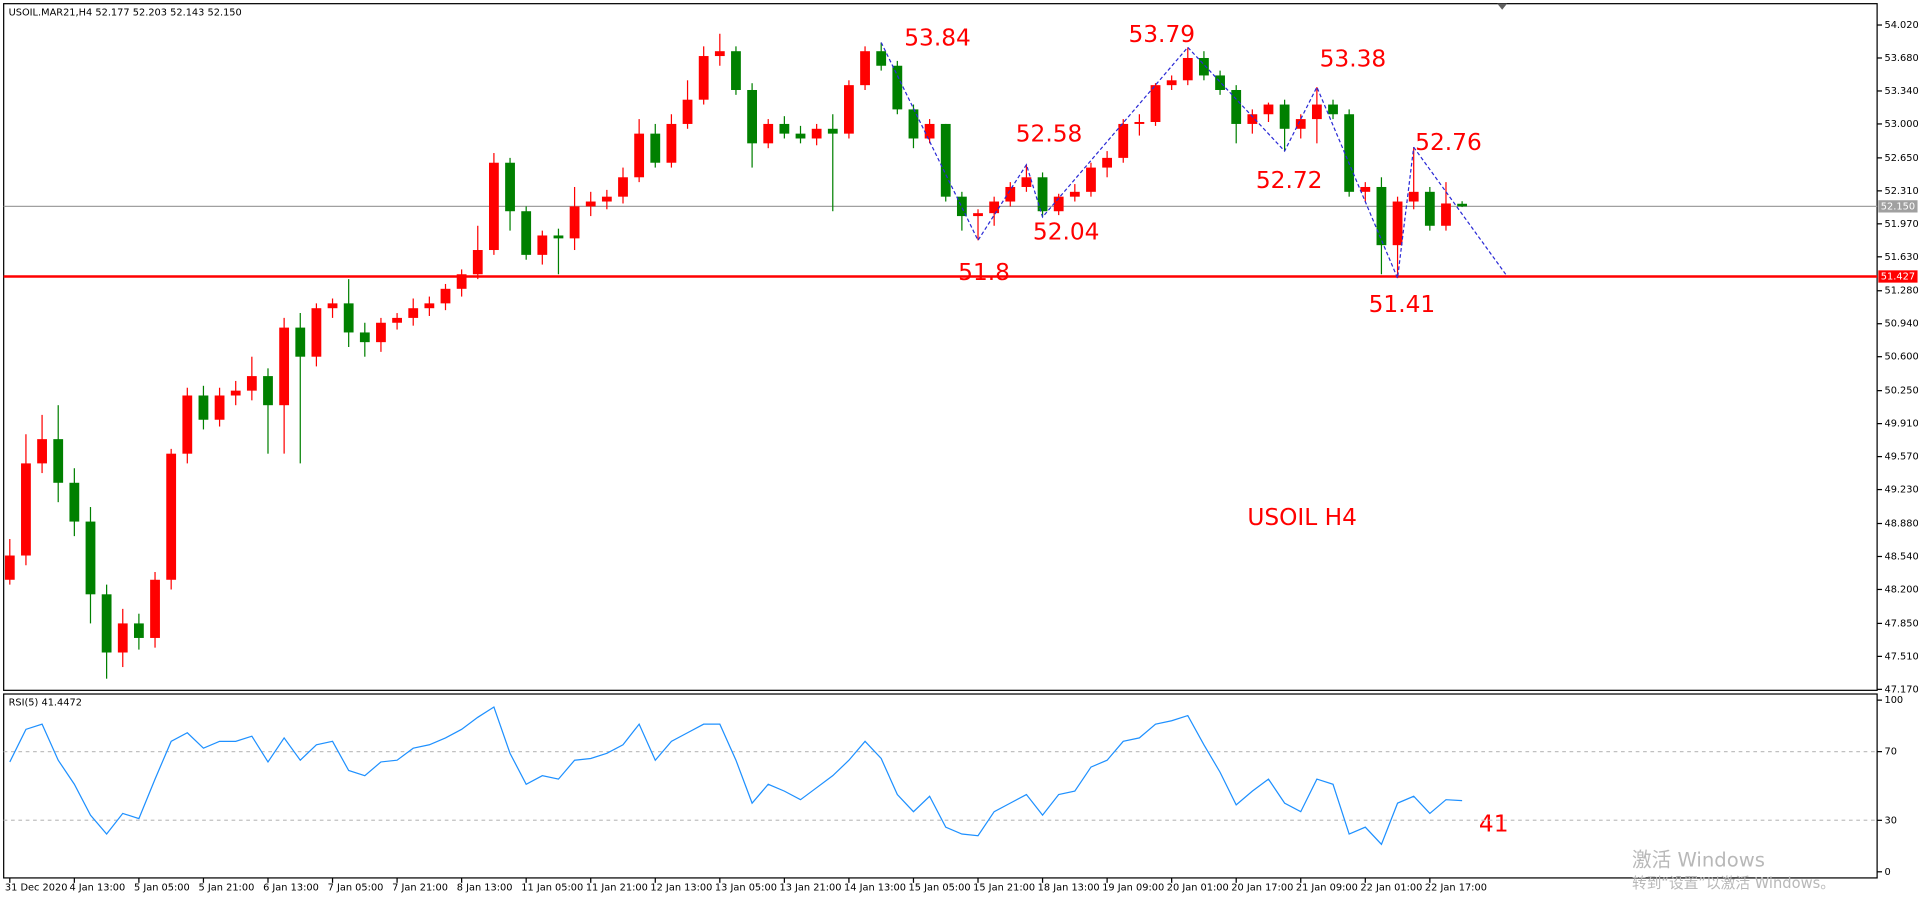 The image size is (1920, 900). I want to click on y-tick-label: 49.230, so click(1901, 490).